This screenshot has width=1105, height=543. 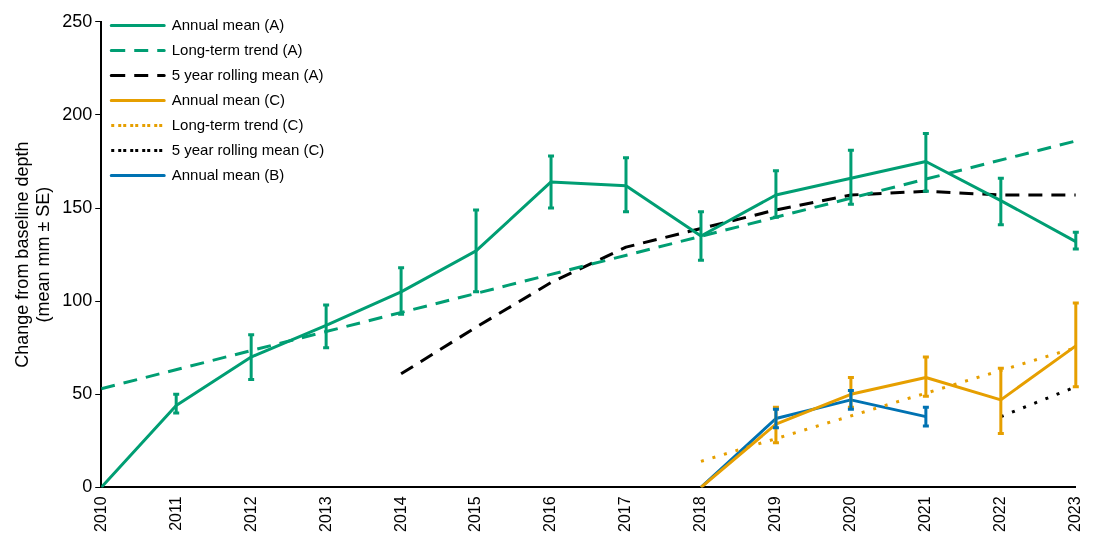 I want to click on legend-label: 5 year rolling mean (C), so click(x=248, y=149).